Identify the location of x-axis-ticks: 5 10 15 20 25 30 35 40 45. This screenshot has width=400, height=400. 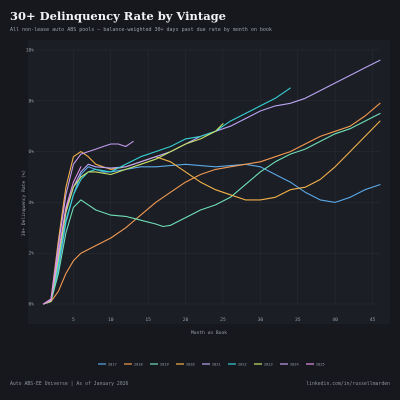
(224, 320).